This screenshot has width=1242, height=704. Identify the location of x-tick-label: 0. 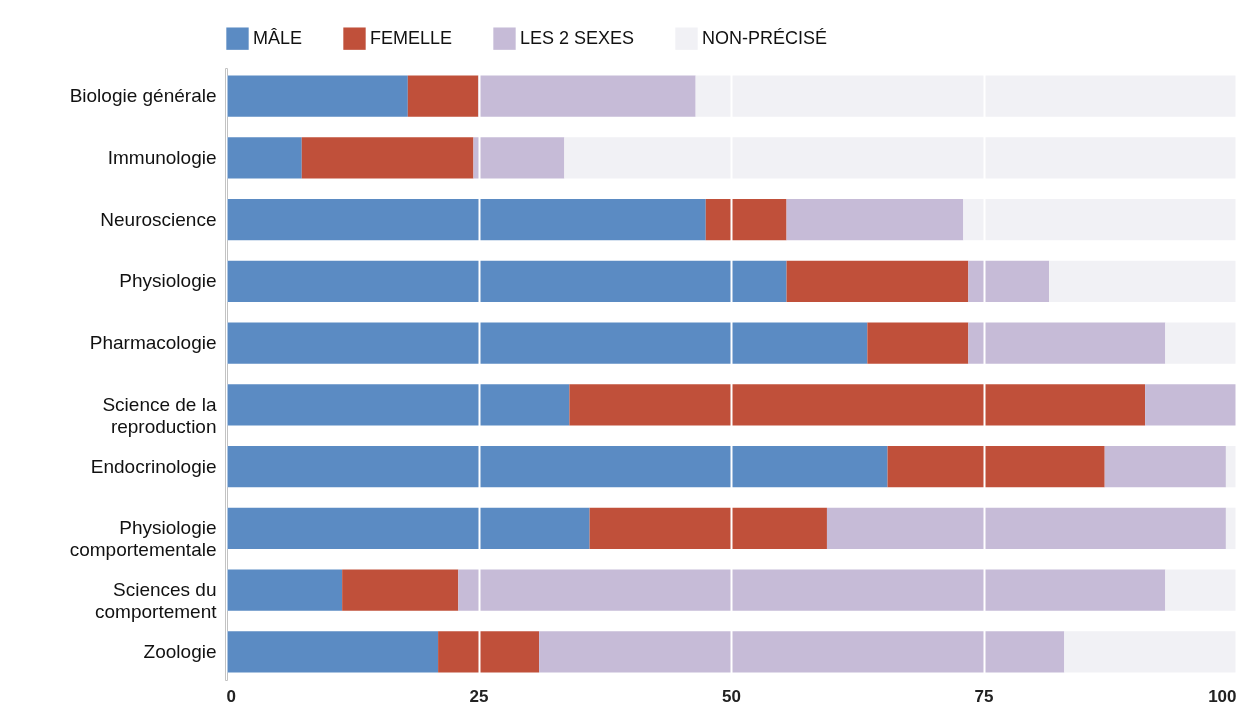
(231, 695).